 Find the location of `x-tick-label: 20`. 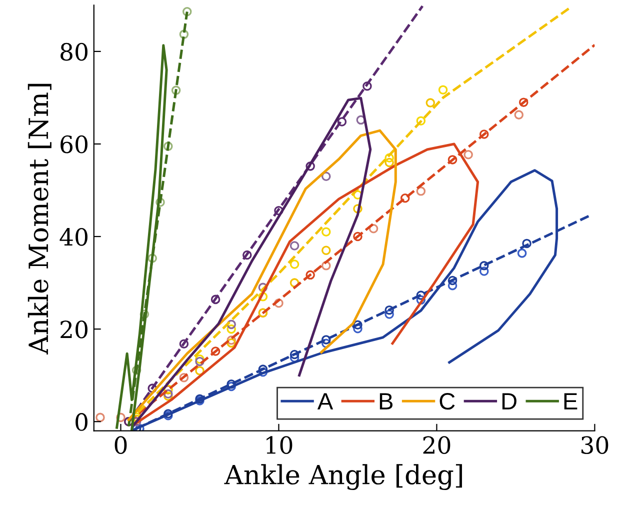

x-tick-label: 20 is located at coordinates (436, 445).